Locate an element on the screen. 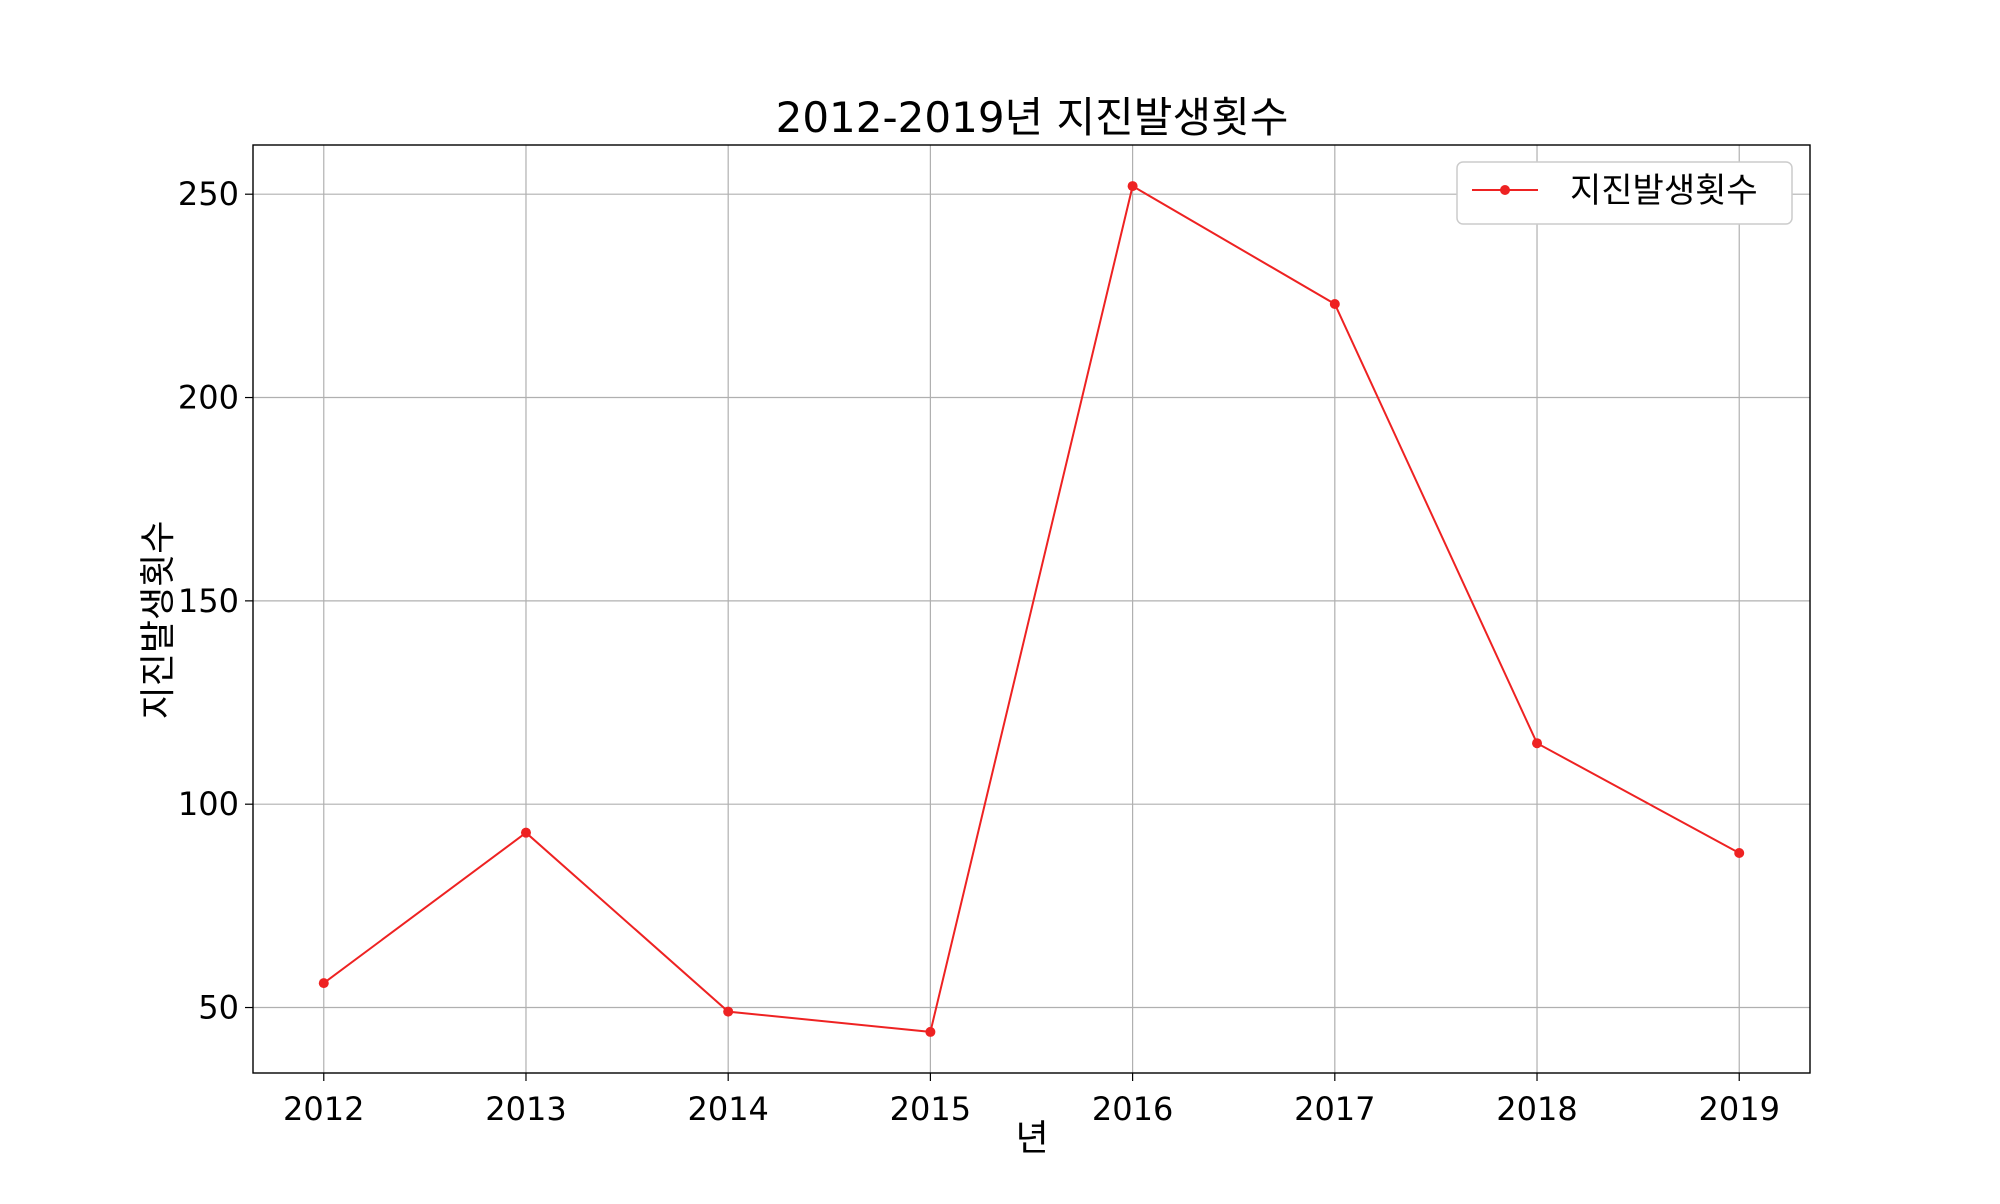 The height and width of the screenshot is (1204, 2000). x-tick-label: 2012 is located at coordinates (323, 1109).